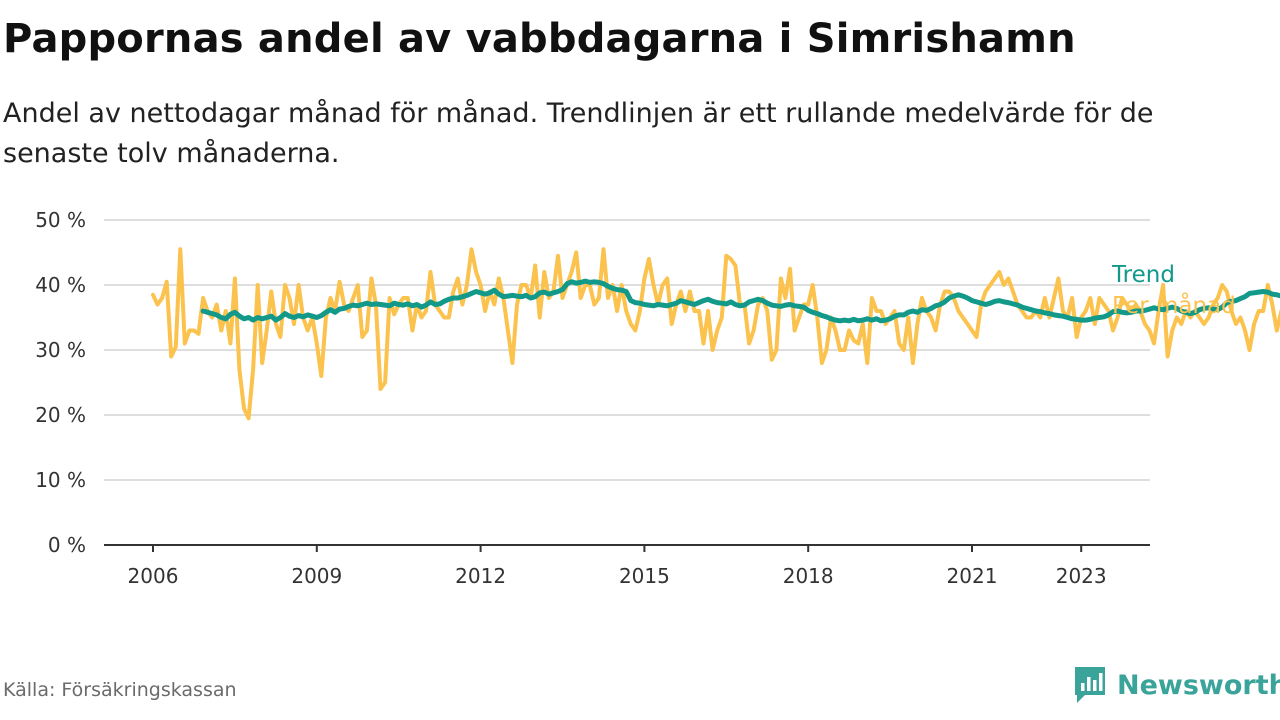  Describe the element at coordinates (1173, 290) in the screenshot. I see `legend: Trend Per månad` at that location.